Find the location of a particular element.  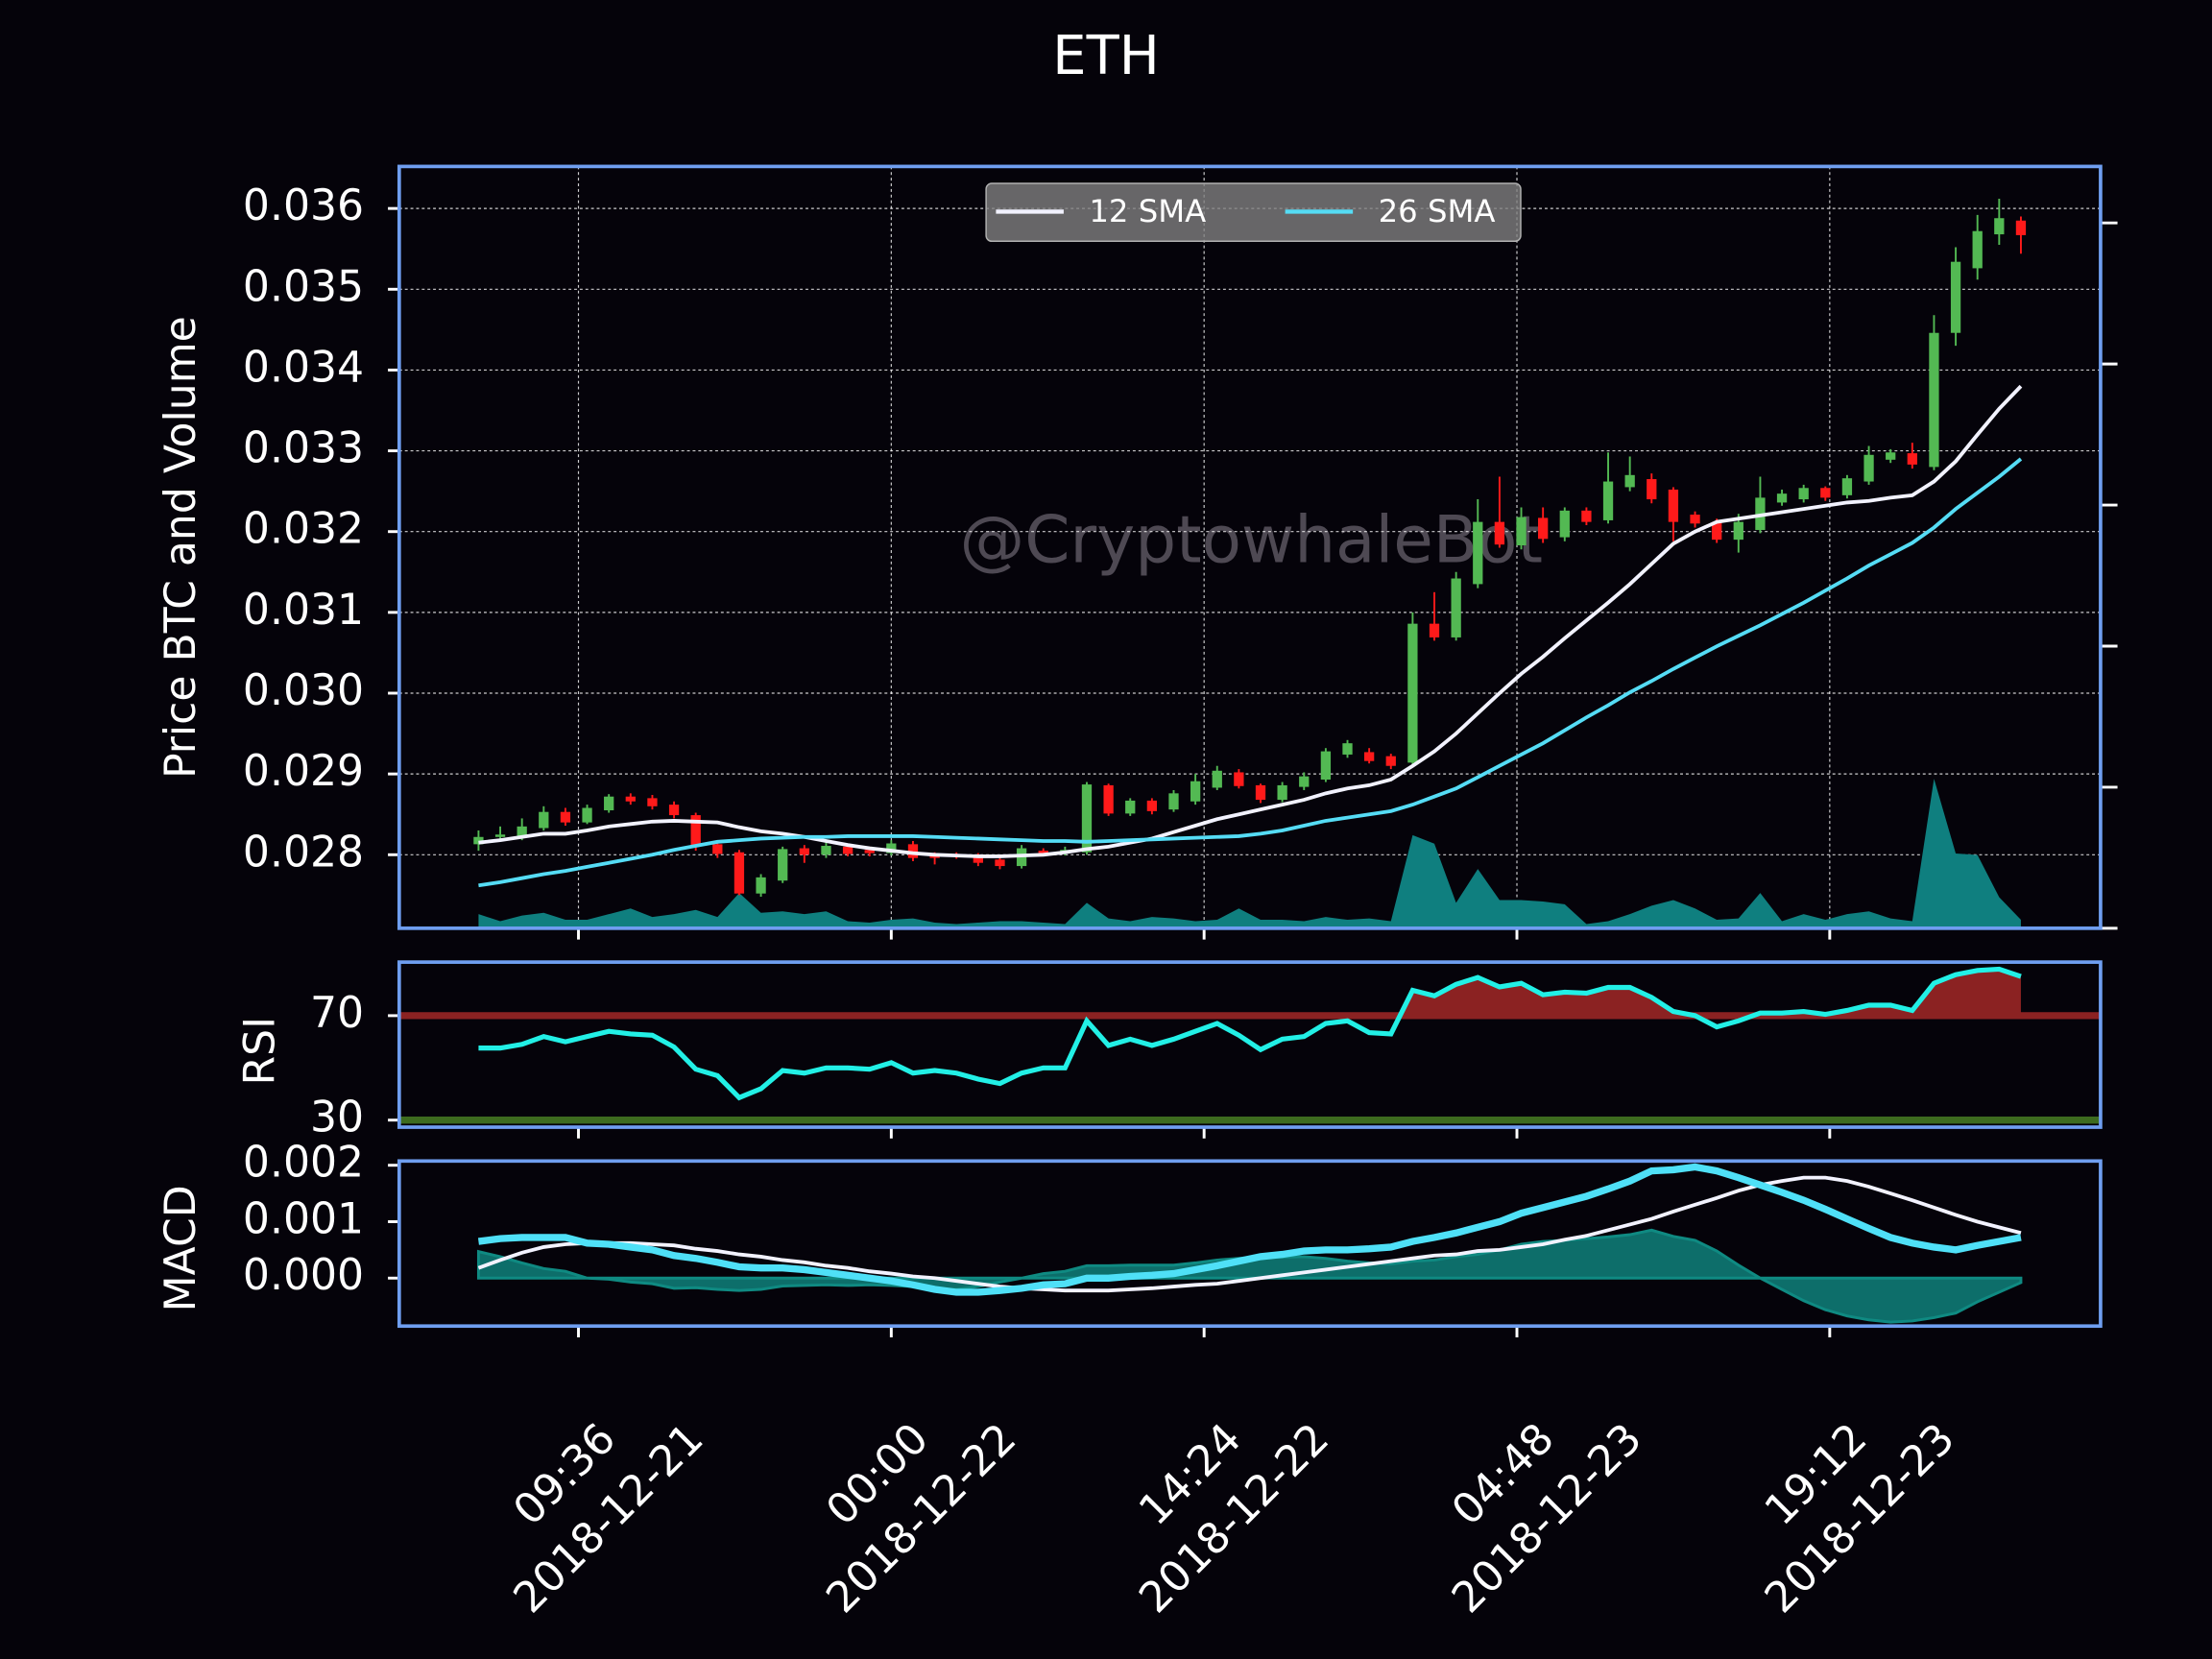

macd-y-tick-label: 0.002 is located at coordinates (303, 1163).